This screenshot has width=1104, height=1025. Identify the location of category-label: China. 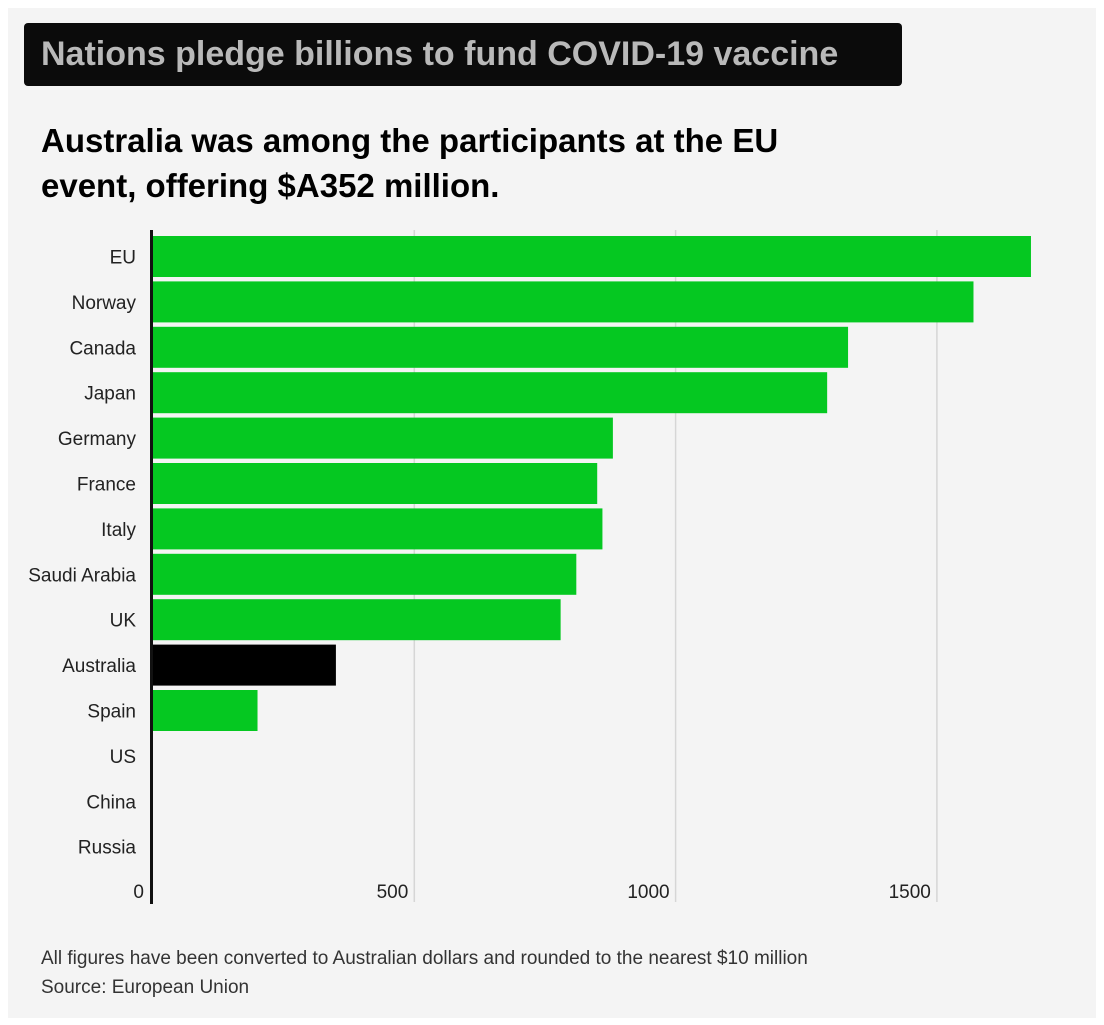
(111, 802).